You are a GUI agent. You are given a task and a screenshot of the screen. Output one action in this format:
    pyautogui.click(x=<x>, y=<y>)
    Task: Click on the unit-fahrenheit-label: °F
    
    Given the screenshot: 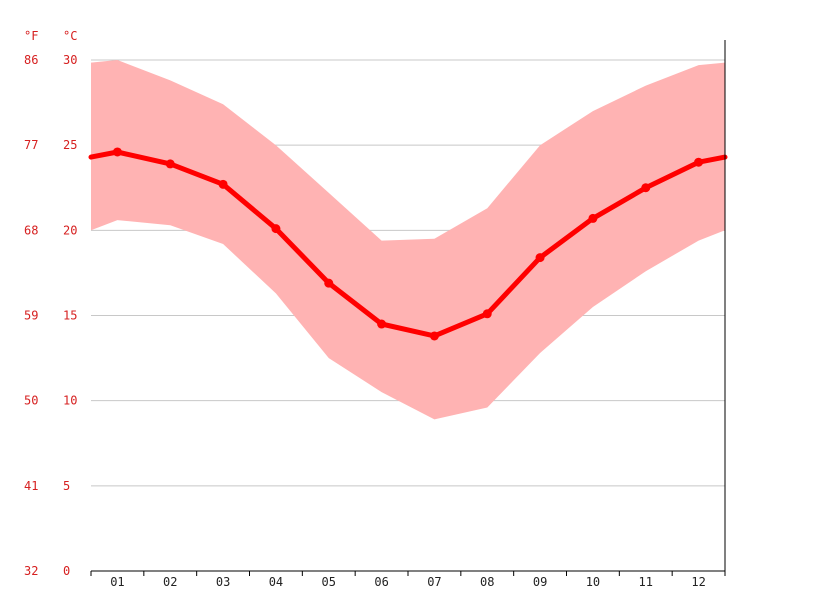 What is the action you would take?
    pyautogui.click(x=31, y=36)
    